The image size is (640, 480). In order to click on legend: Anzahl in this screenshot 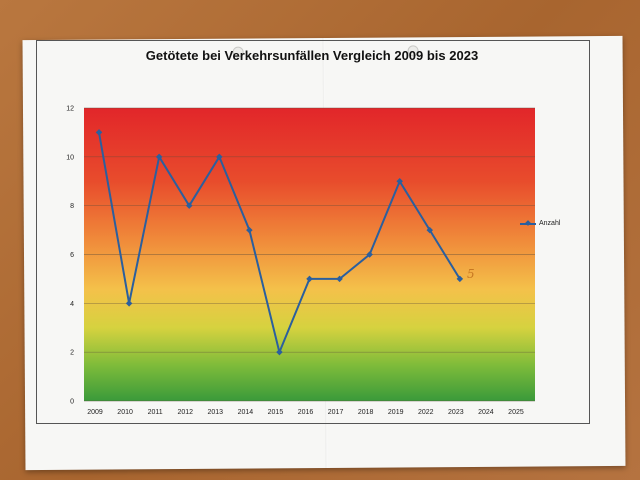, I will do `click(540, 223)`.